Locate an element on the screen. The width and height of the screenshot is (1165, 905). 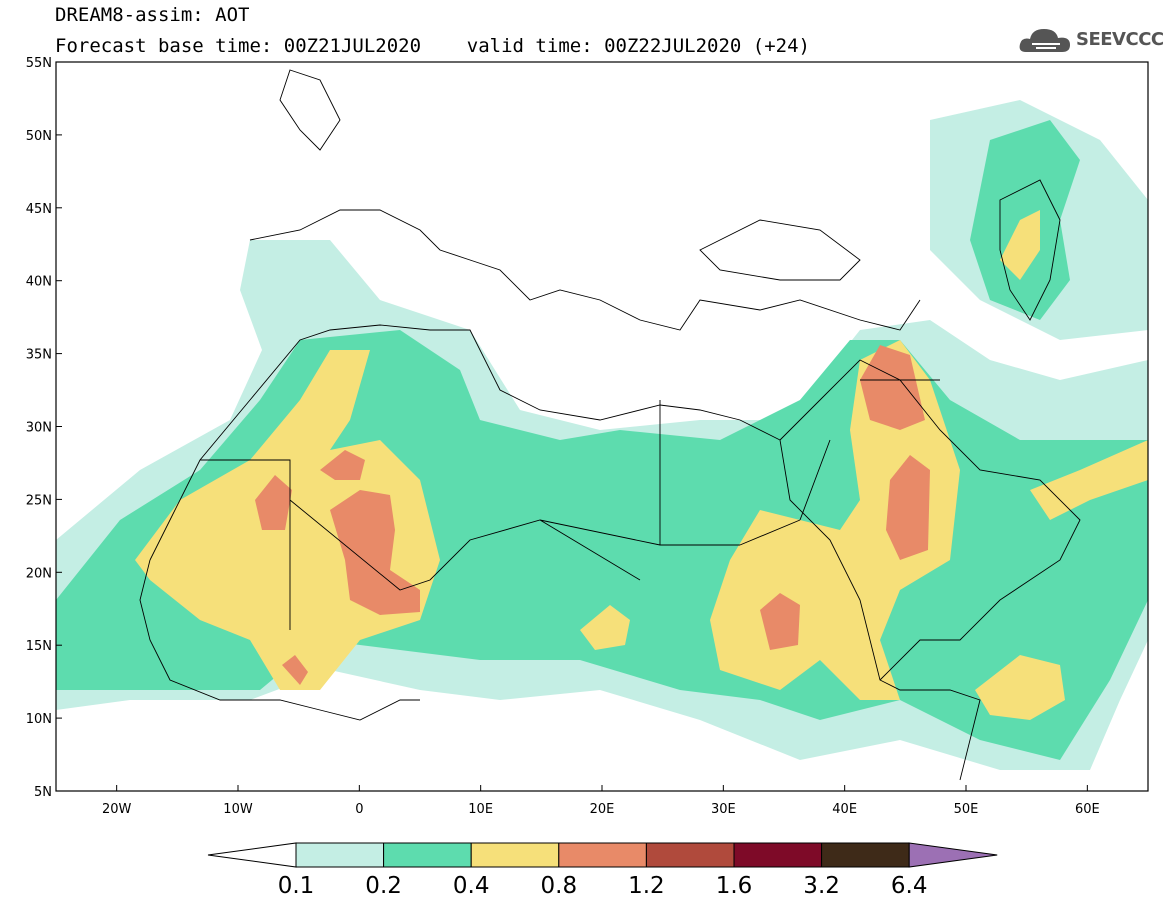
aot-level-0.4c is located at coordinates (1020, 687).